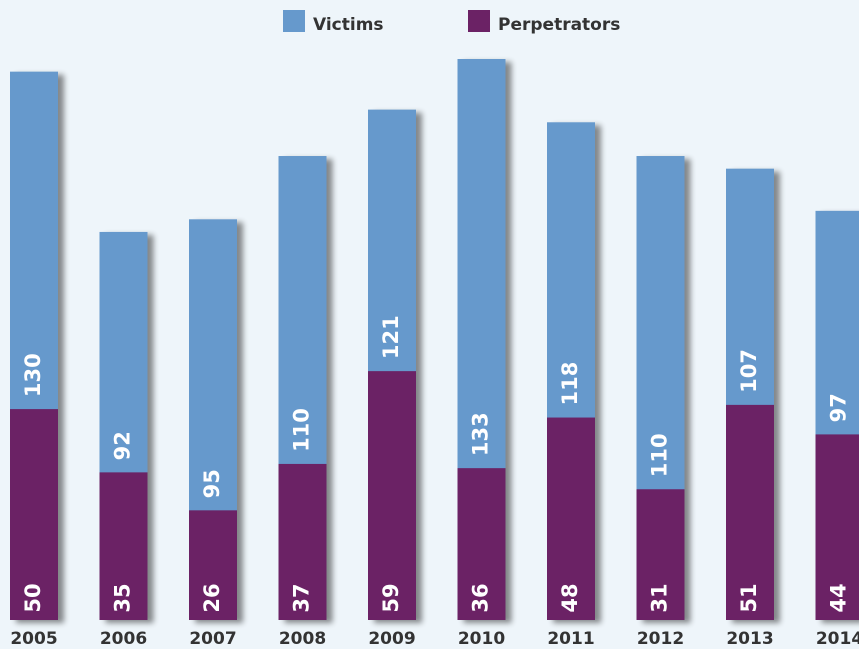 The image size is (859, 649). I want to click on value-label: 26, so click(212, 597).